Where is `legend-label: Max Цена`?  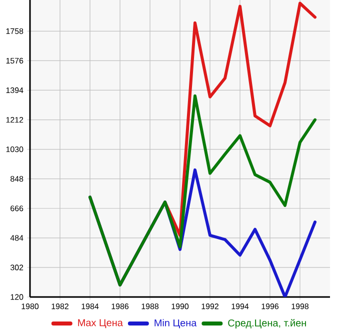 legend-label: Max Цена is located at coordinates (100, 323).